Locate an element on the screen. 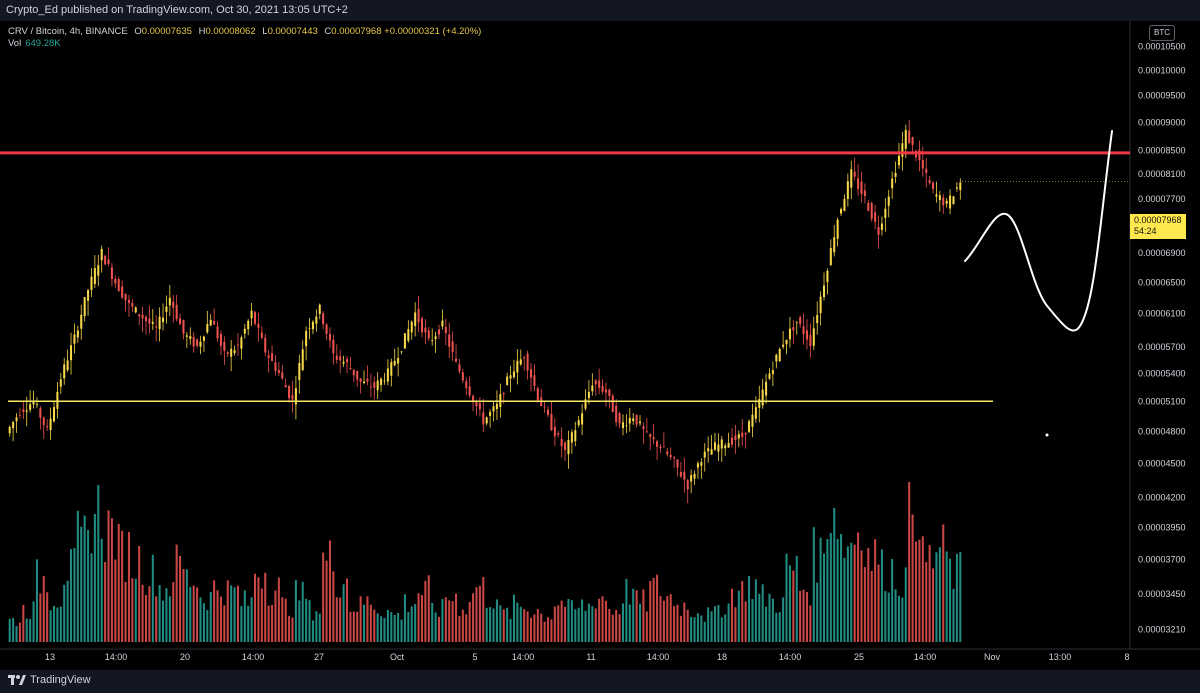  x-tick-label-6: 5 is located at coordinates (474, 657).